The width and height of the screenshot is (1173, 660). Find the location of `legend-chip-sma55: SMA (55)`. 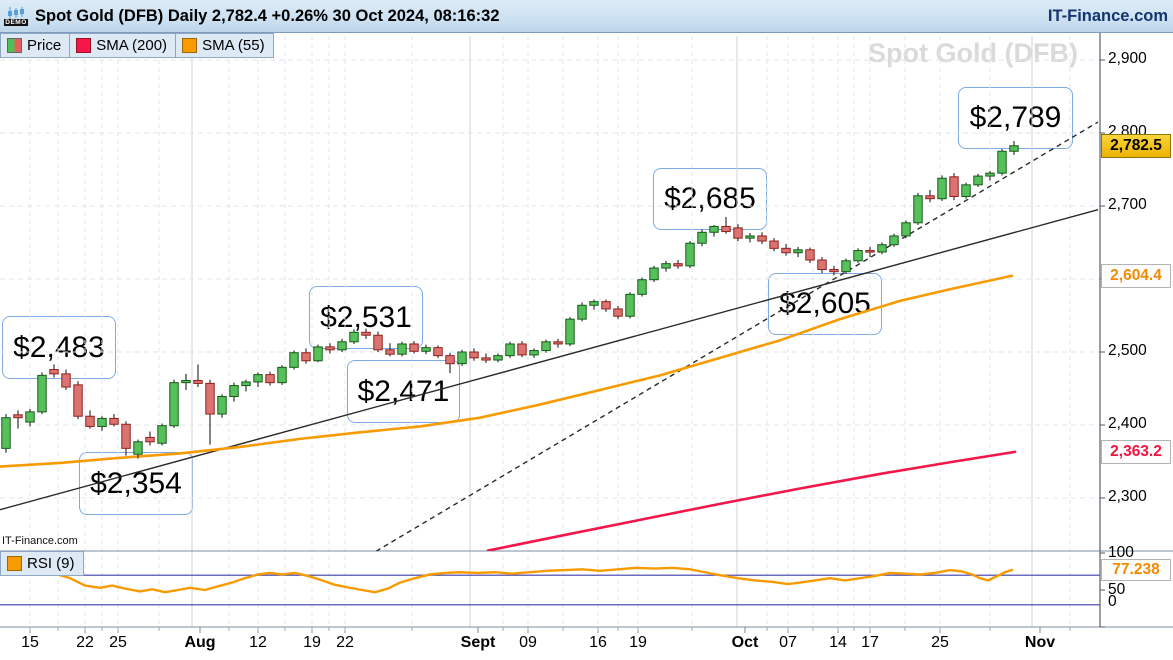

legend-chip-sma55: SMA (55) is located at coordinates (224, 45).